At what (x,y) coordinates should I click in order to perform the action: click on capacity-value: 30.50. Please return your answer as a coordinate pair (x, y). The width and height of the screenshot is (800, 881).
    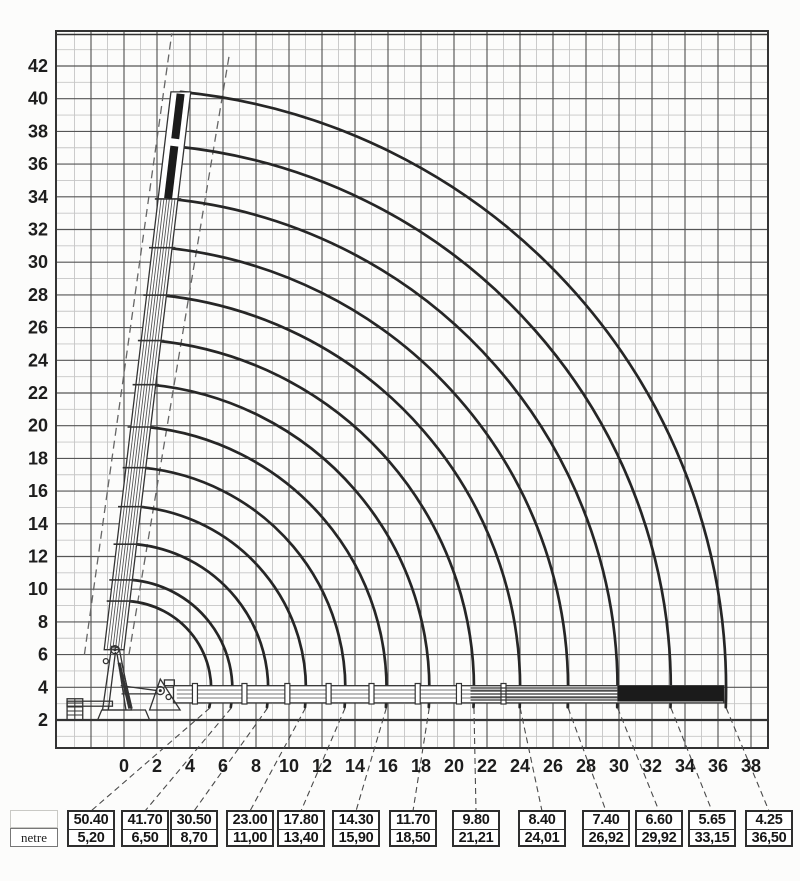
    Looking at the image, I should click on (194, 821).